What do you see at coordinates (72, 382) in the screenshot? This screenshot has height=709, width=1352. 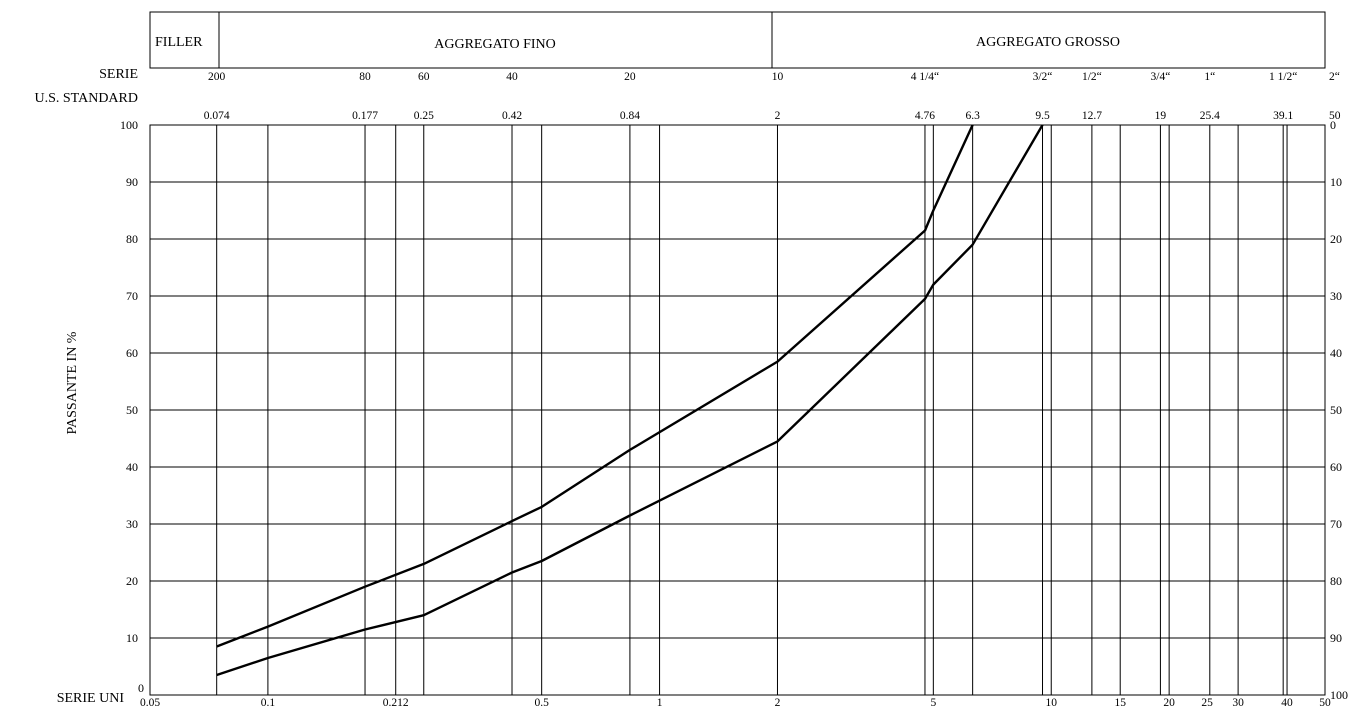 I see `y-axis-label: PASSANTE IN %` at bounding box center [72, 382].